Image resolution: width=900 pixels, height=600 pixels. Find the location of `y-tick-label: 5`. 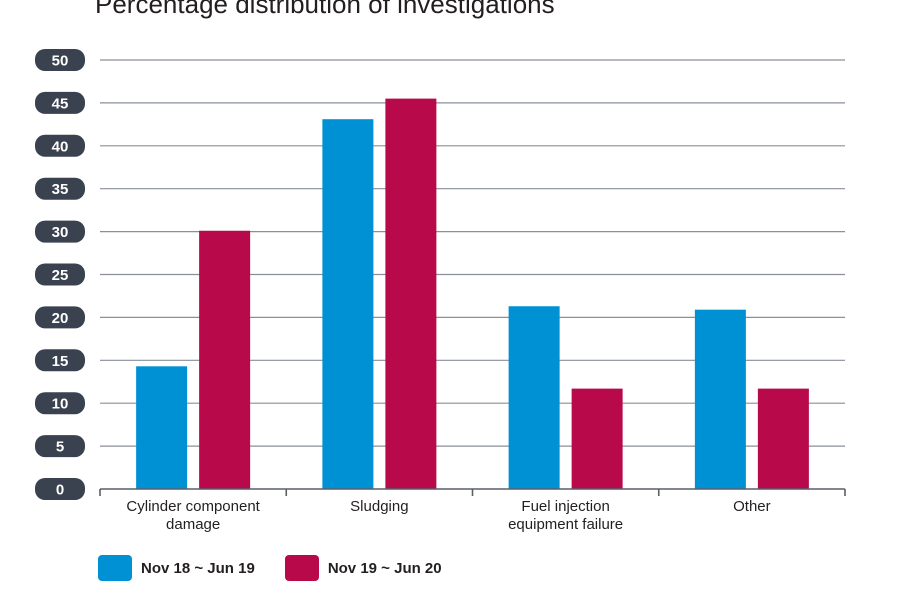

y-tick-label: 5 is located at coordinates (60, 447).